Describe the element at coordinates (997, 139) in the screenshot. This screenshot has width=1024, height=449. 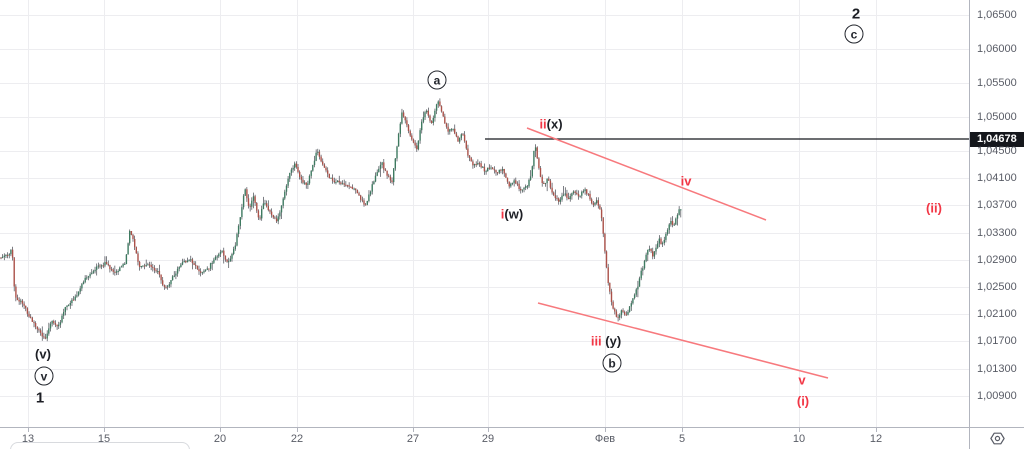
I see `current-price-badge: 1,04678` at that location.